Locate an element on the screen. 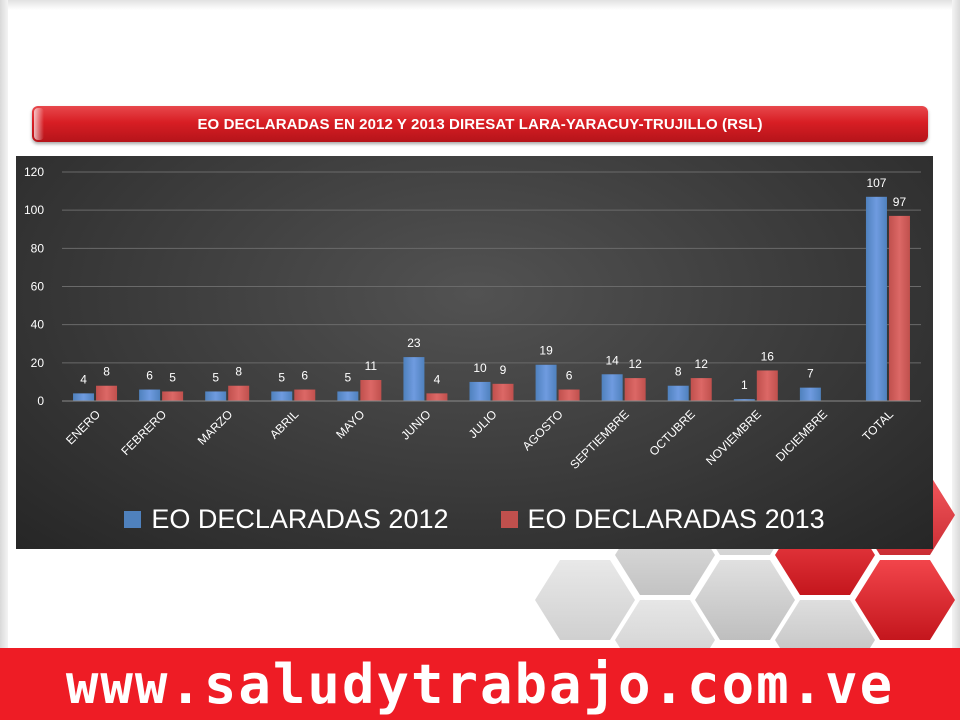  bar-2012-julio is located at coordinates (480, 391).